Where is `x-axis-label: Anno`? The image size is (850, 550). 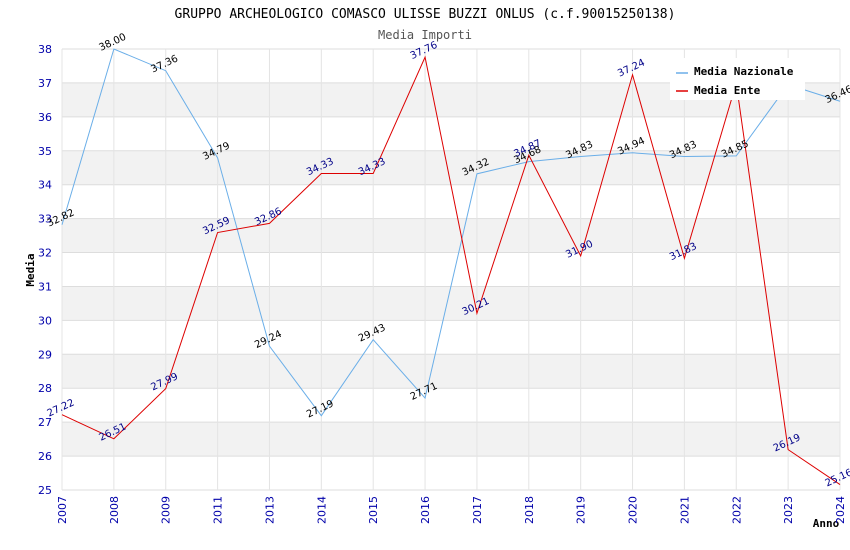
x-axis-label: Anno is located at coordinates (826, 523).